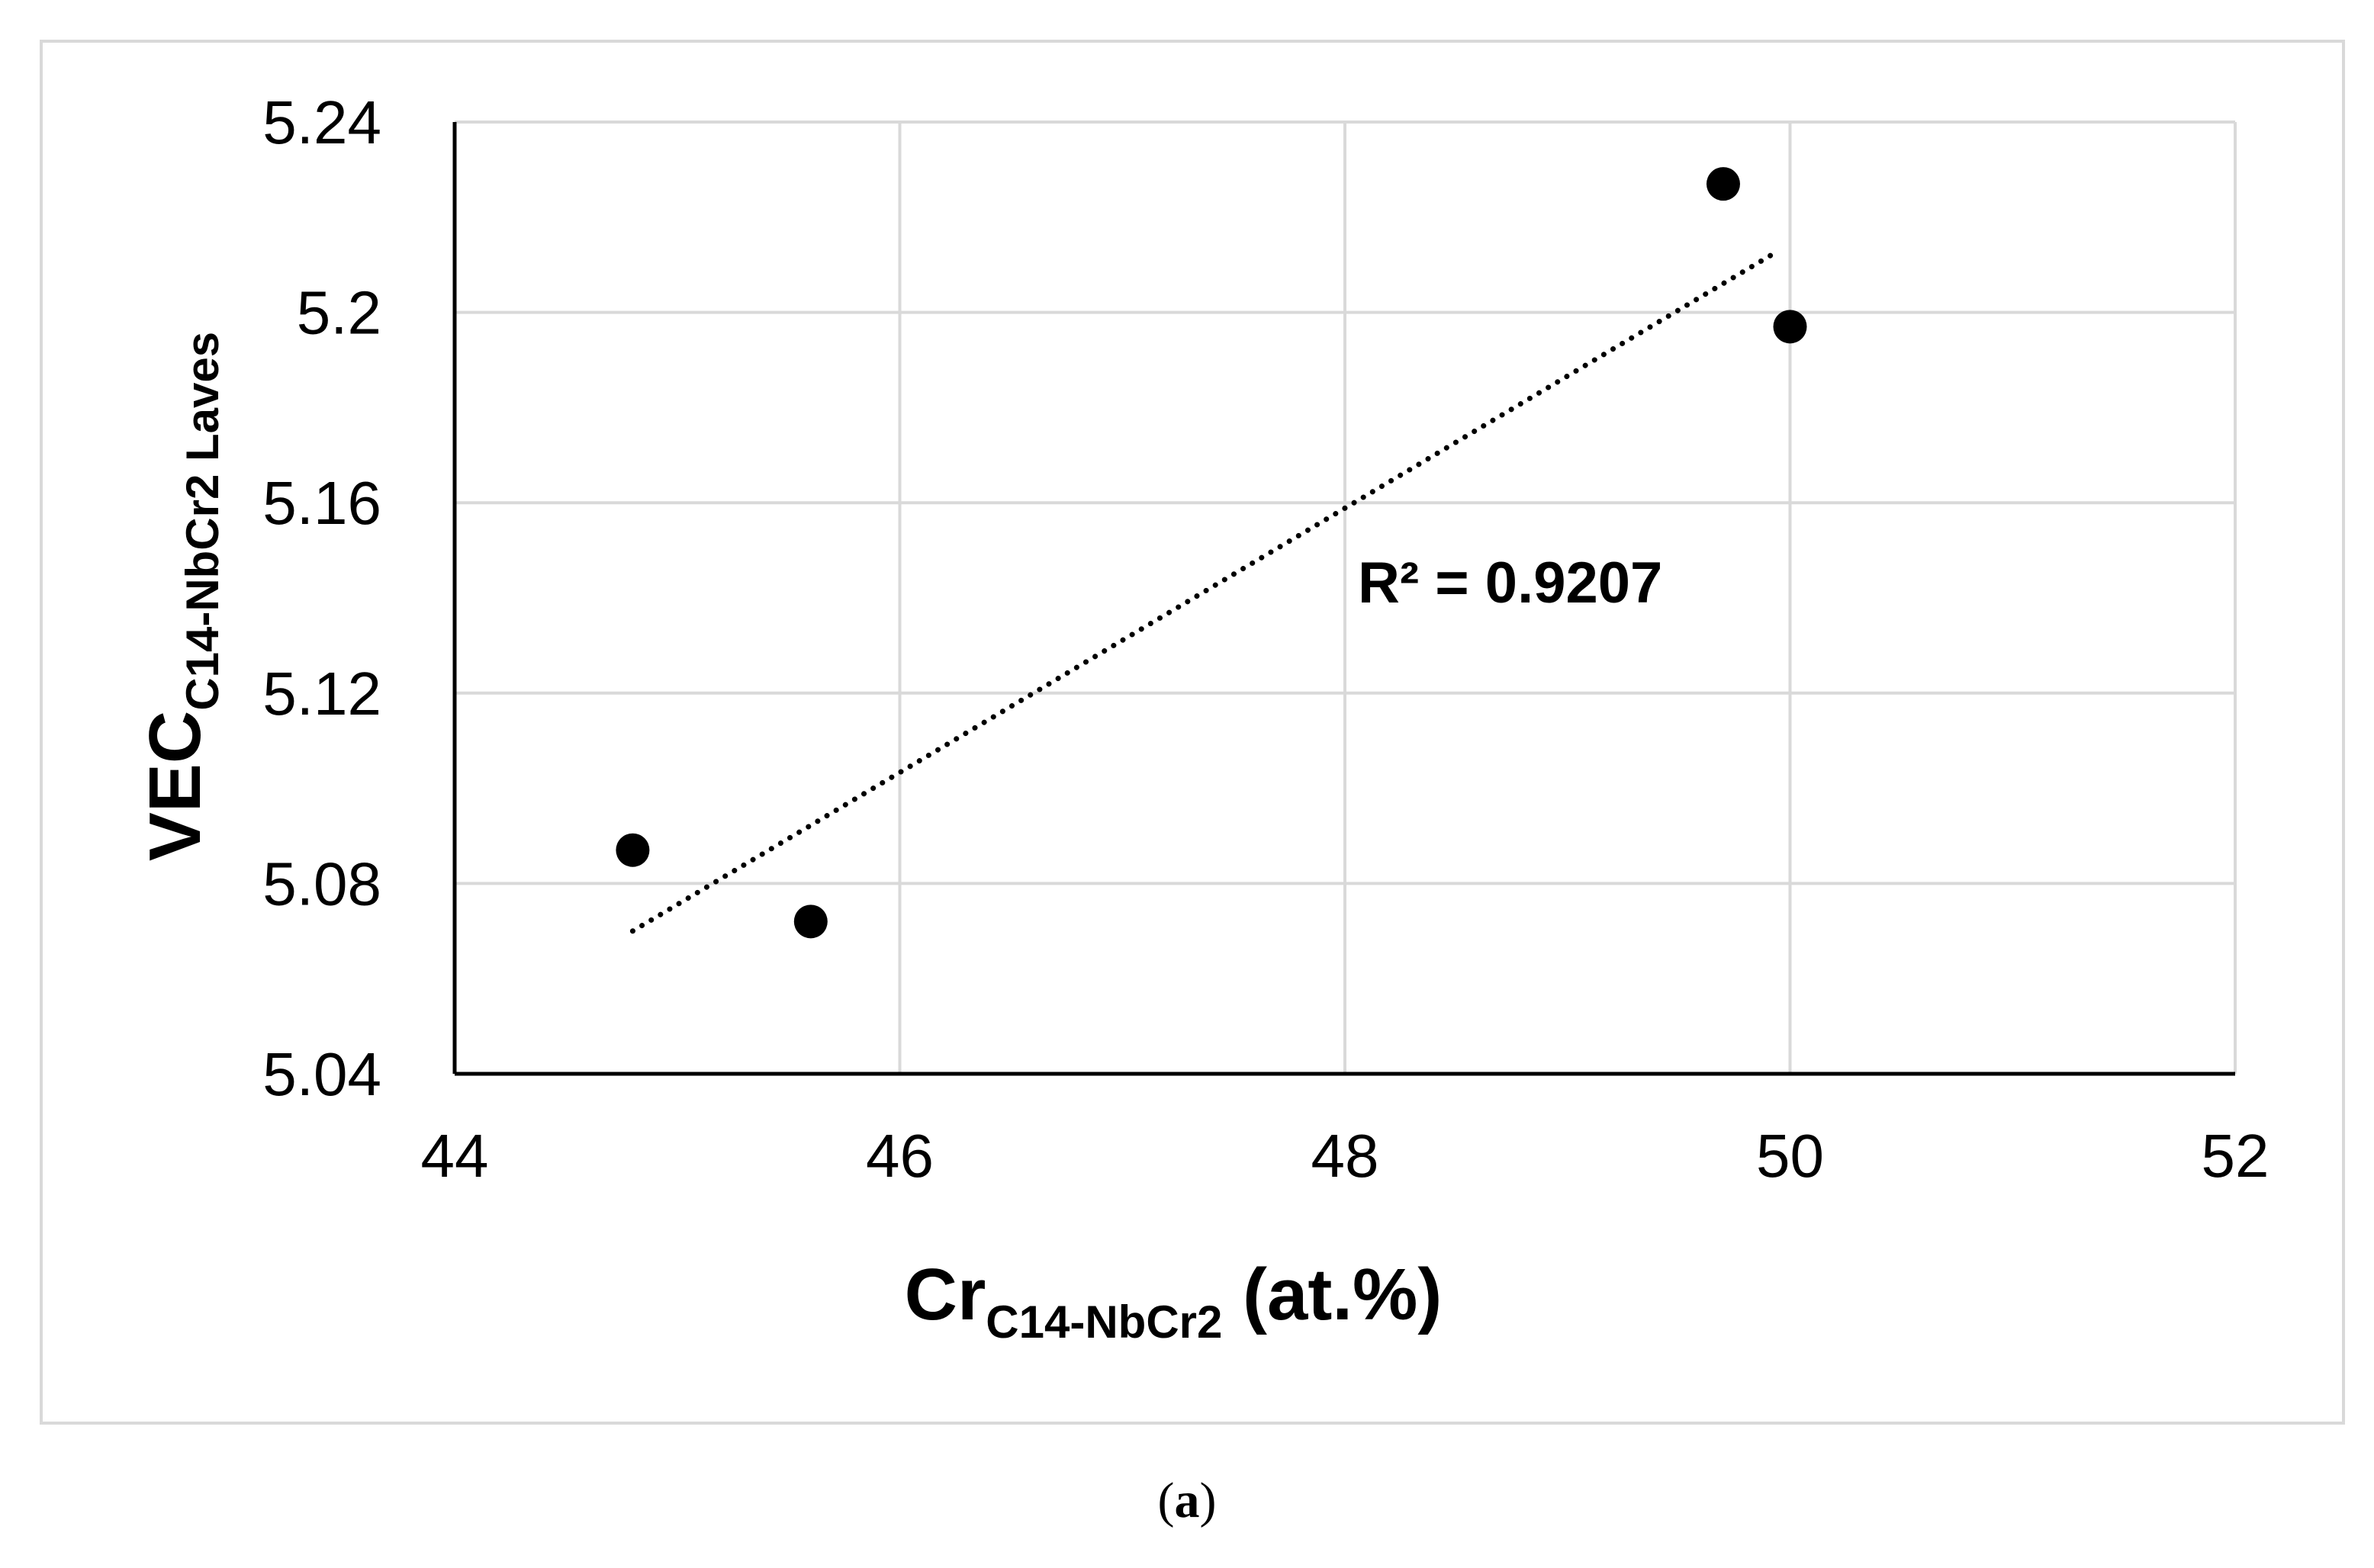 This screenshot has height=1568, width=2374. What do you see at coordinates (455, 1156) in the screenshot?
I see `x-tick-label: 44` at bounding box center [455, 1156].